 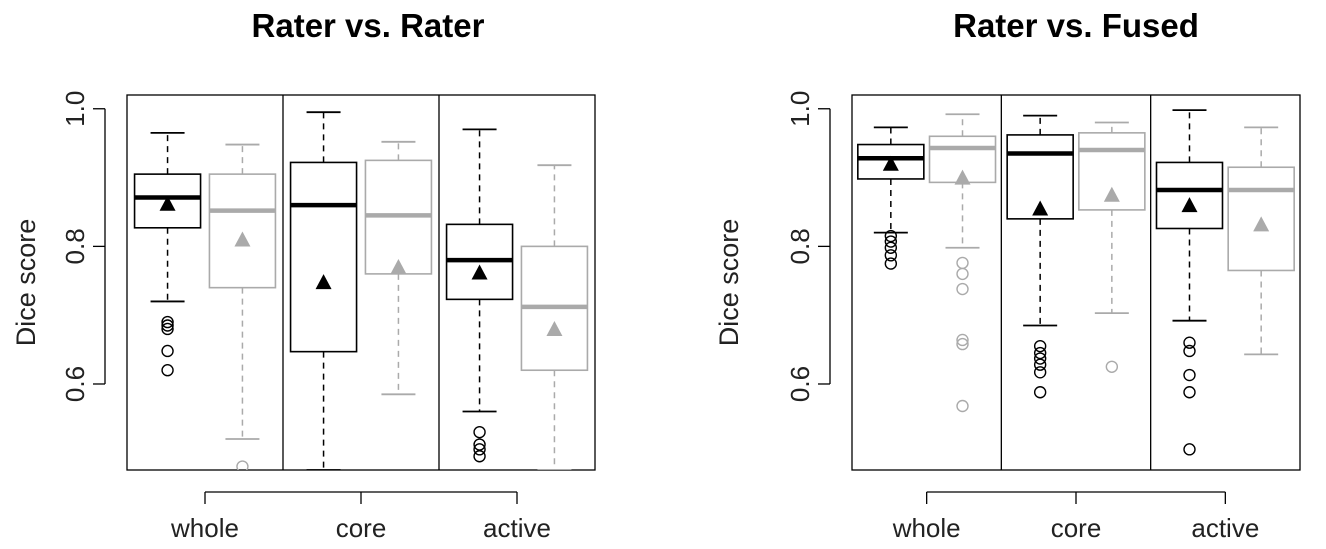 What do you see at coordinates (368, 25) in the screenshot?
I see `chart-title: Rater vs. Rater` at bounding box center [368, 25].